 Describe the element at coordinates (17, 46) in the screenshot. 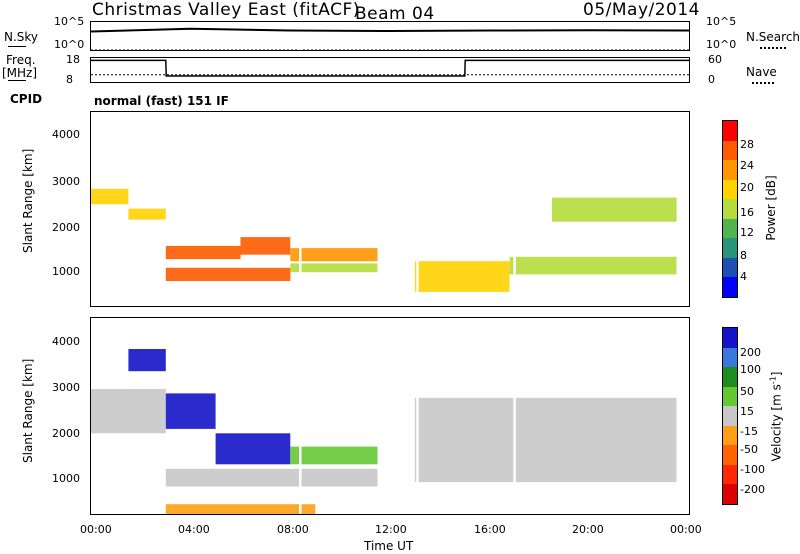

I see `nsky-legend-line` at that location.